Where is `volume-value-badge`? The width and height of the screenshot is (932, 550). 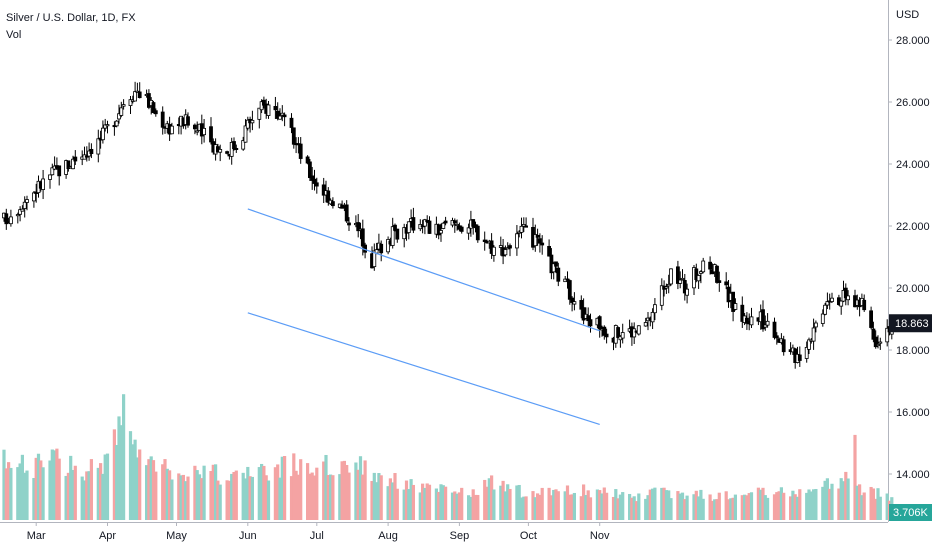
volume-value-badge is located at coordinates (910, 512).